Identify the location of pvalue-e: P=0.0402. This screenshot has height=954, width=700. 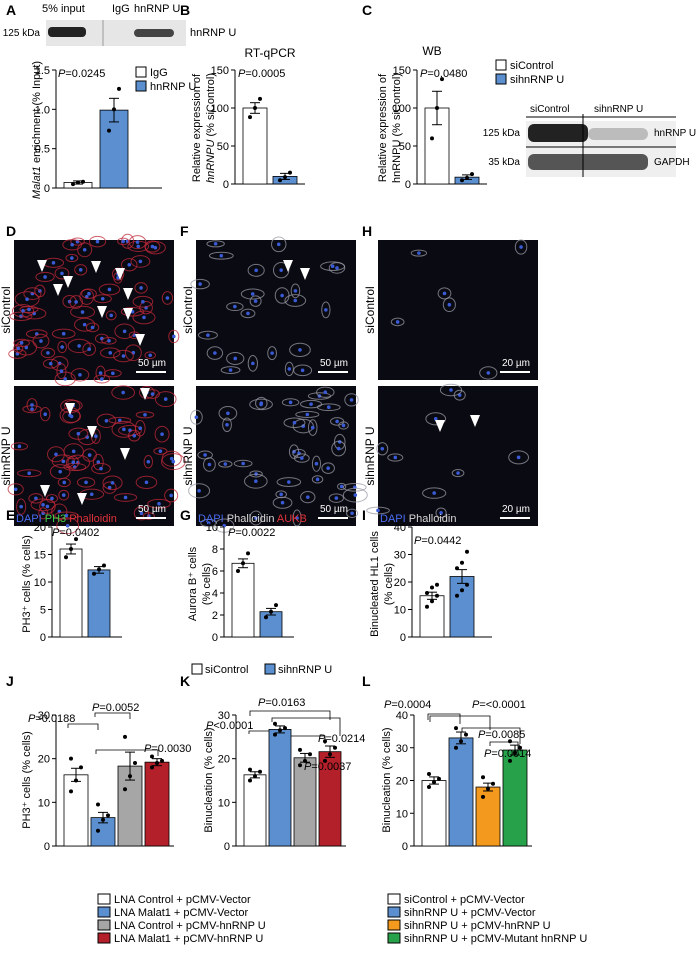
(75, 533).